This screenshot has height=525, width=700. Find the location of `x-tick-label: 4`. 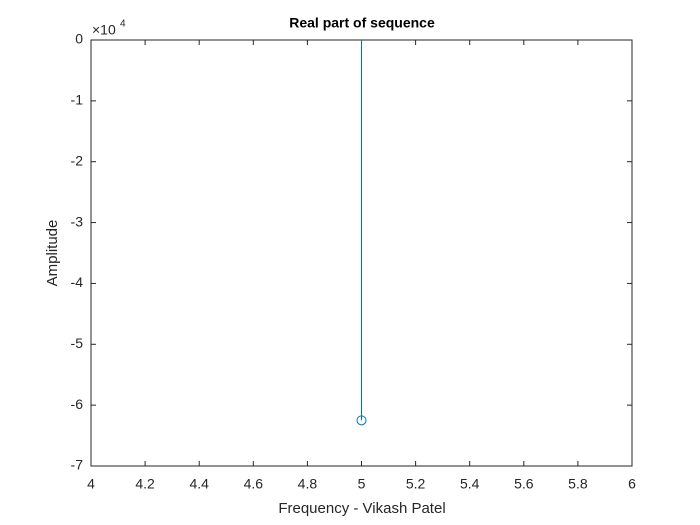

x-tick-label: 4 is located at coordinates (91, 484).